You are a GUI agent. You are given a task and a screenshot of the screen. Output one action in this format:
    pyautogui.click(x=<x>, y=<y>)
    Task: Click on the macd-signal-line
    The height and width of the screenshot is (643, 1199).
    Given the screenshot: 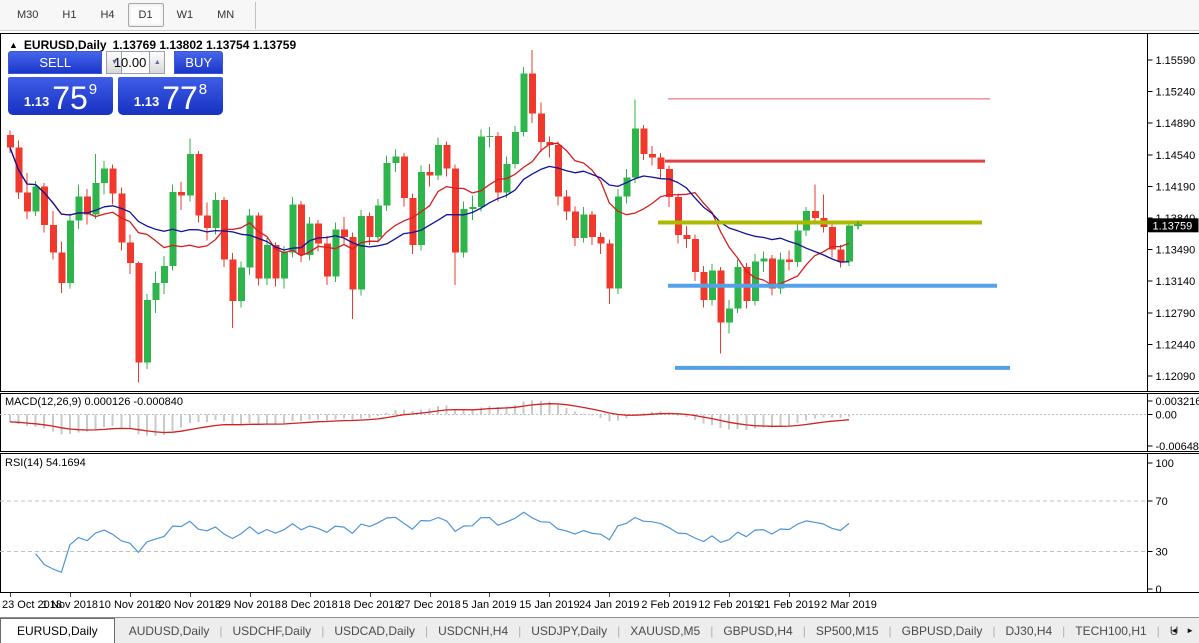 What is the action you would take?
    pyautogui.click(x=429, y=418)
    